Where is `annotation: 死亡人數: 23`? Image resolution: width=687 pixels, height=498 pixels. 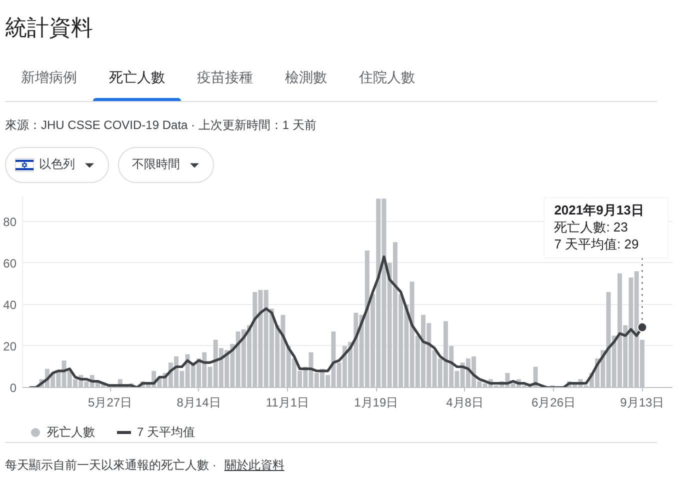 annotation: 死亡人數: 23 is located at coordinates (591, 226).